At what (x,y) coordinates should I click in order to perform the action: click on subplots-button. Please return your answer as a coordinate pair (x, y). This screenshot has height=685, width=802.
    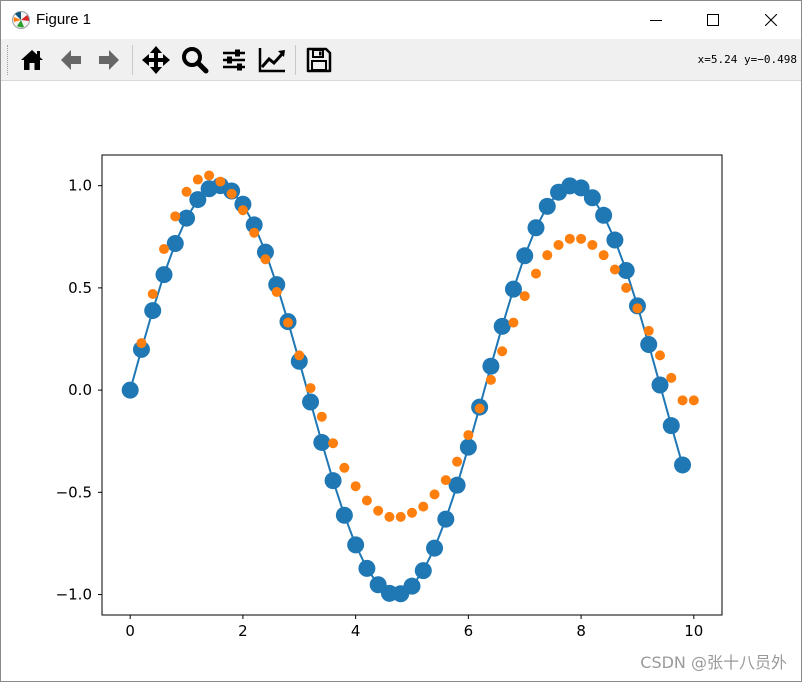
    Looking at the image, I should click on (234, 60).